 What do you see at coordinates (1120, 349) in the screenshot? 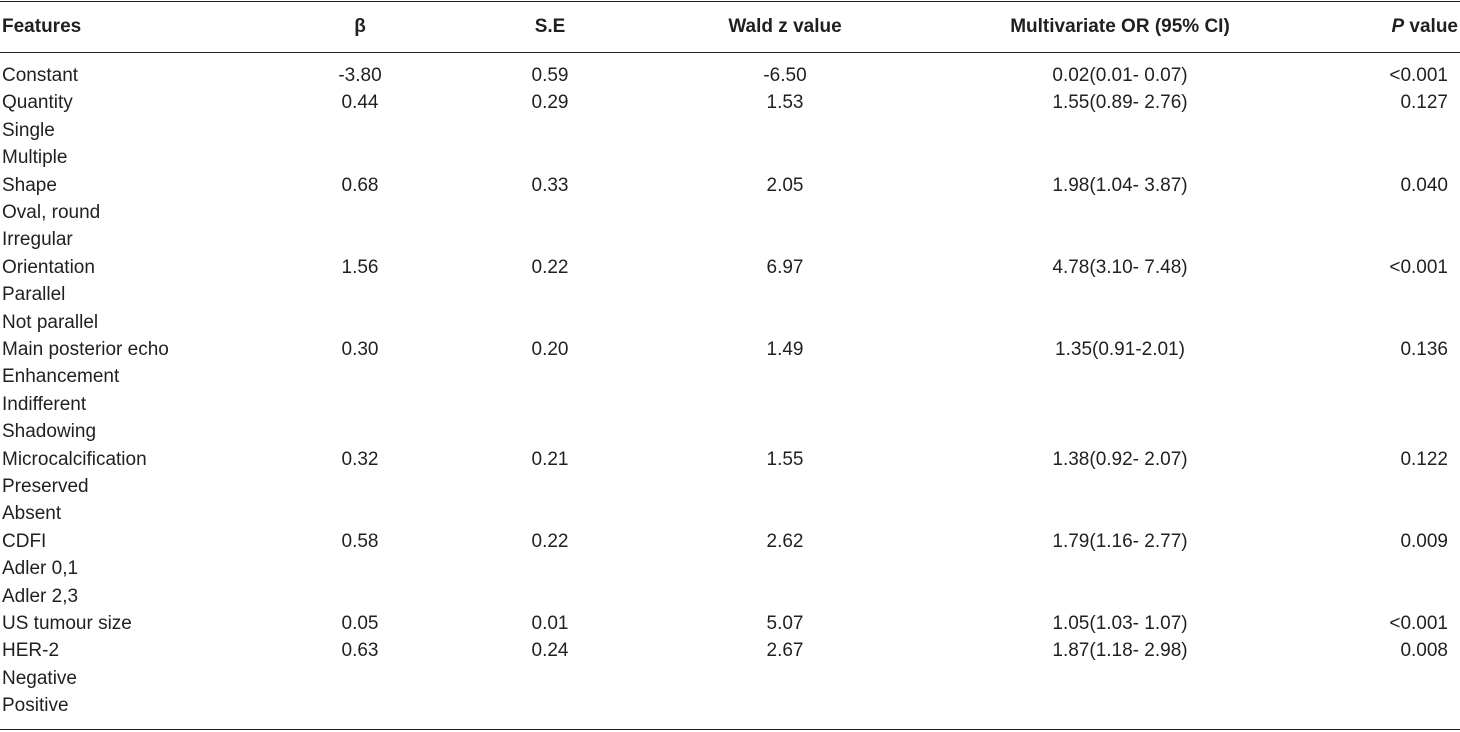
I see `cell-or: 1.35(0.91-2.01)` at bounding box center [1120, 349].